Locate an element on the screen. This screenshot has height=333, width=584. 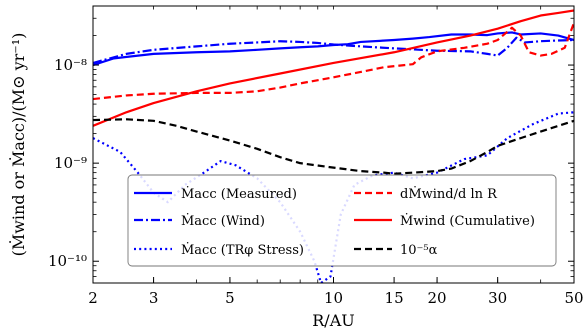
y-axis-label: (Ṁwind or Ṁacc)/(M⊙ yr⁻¹) is located at coordinates (18, 145).